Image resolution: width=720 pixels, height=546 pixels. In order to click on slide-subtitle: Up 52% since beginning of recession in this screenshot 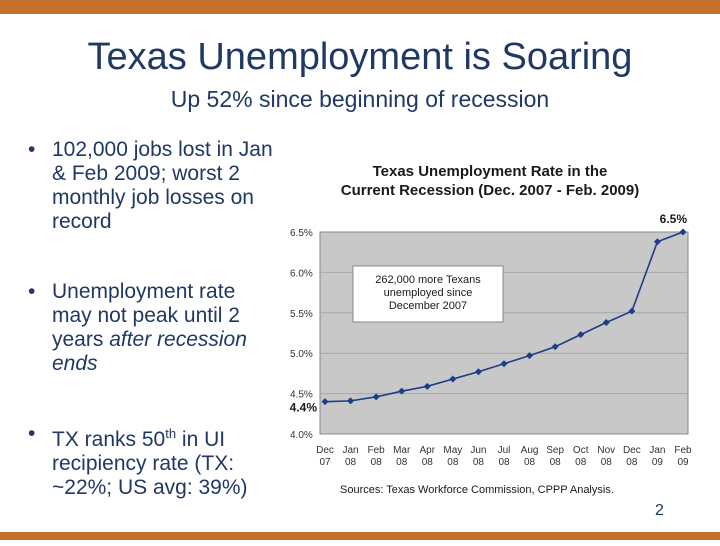, I will do `click(360, 99)`.